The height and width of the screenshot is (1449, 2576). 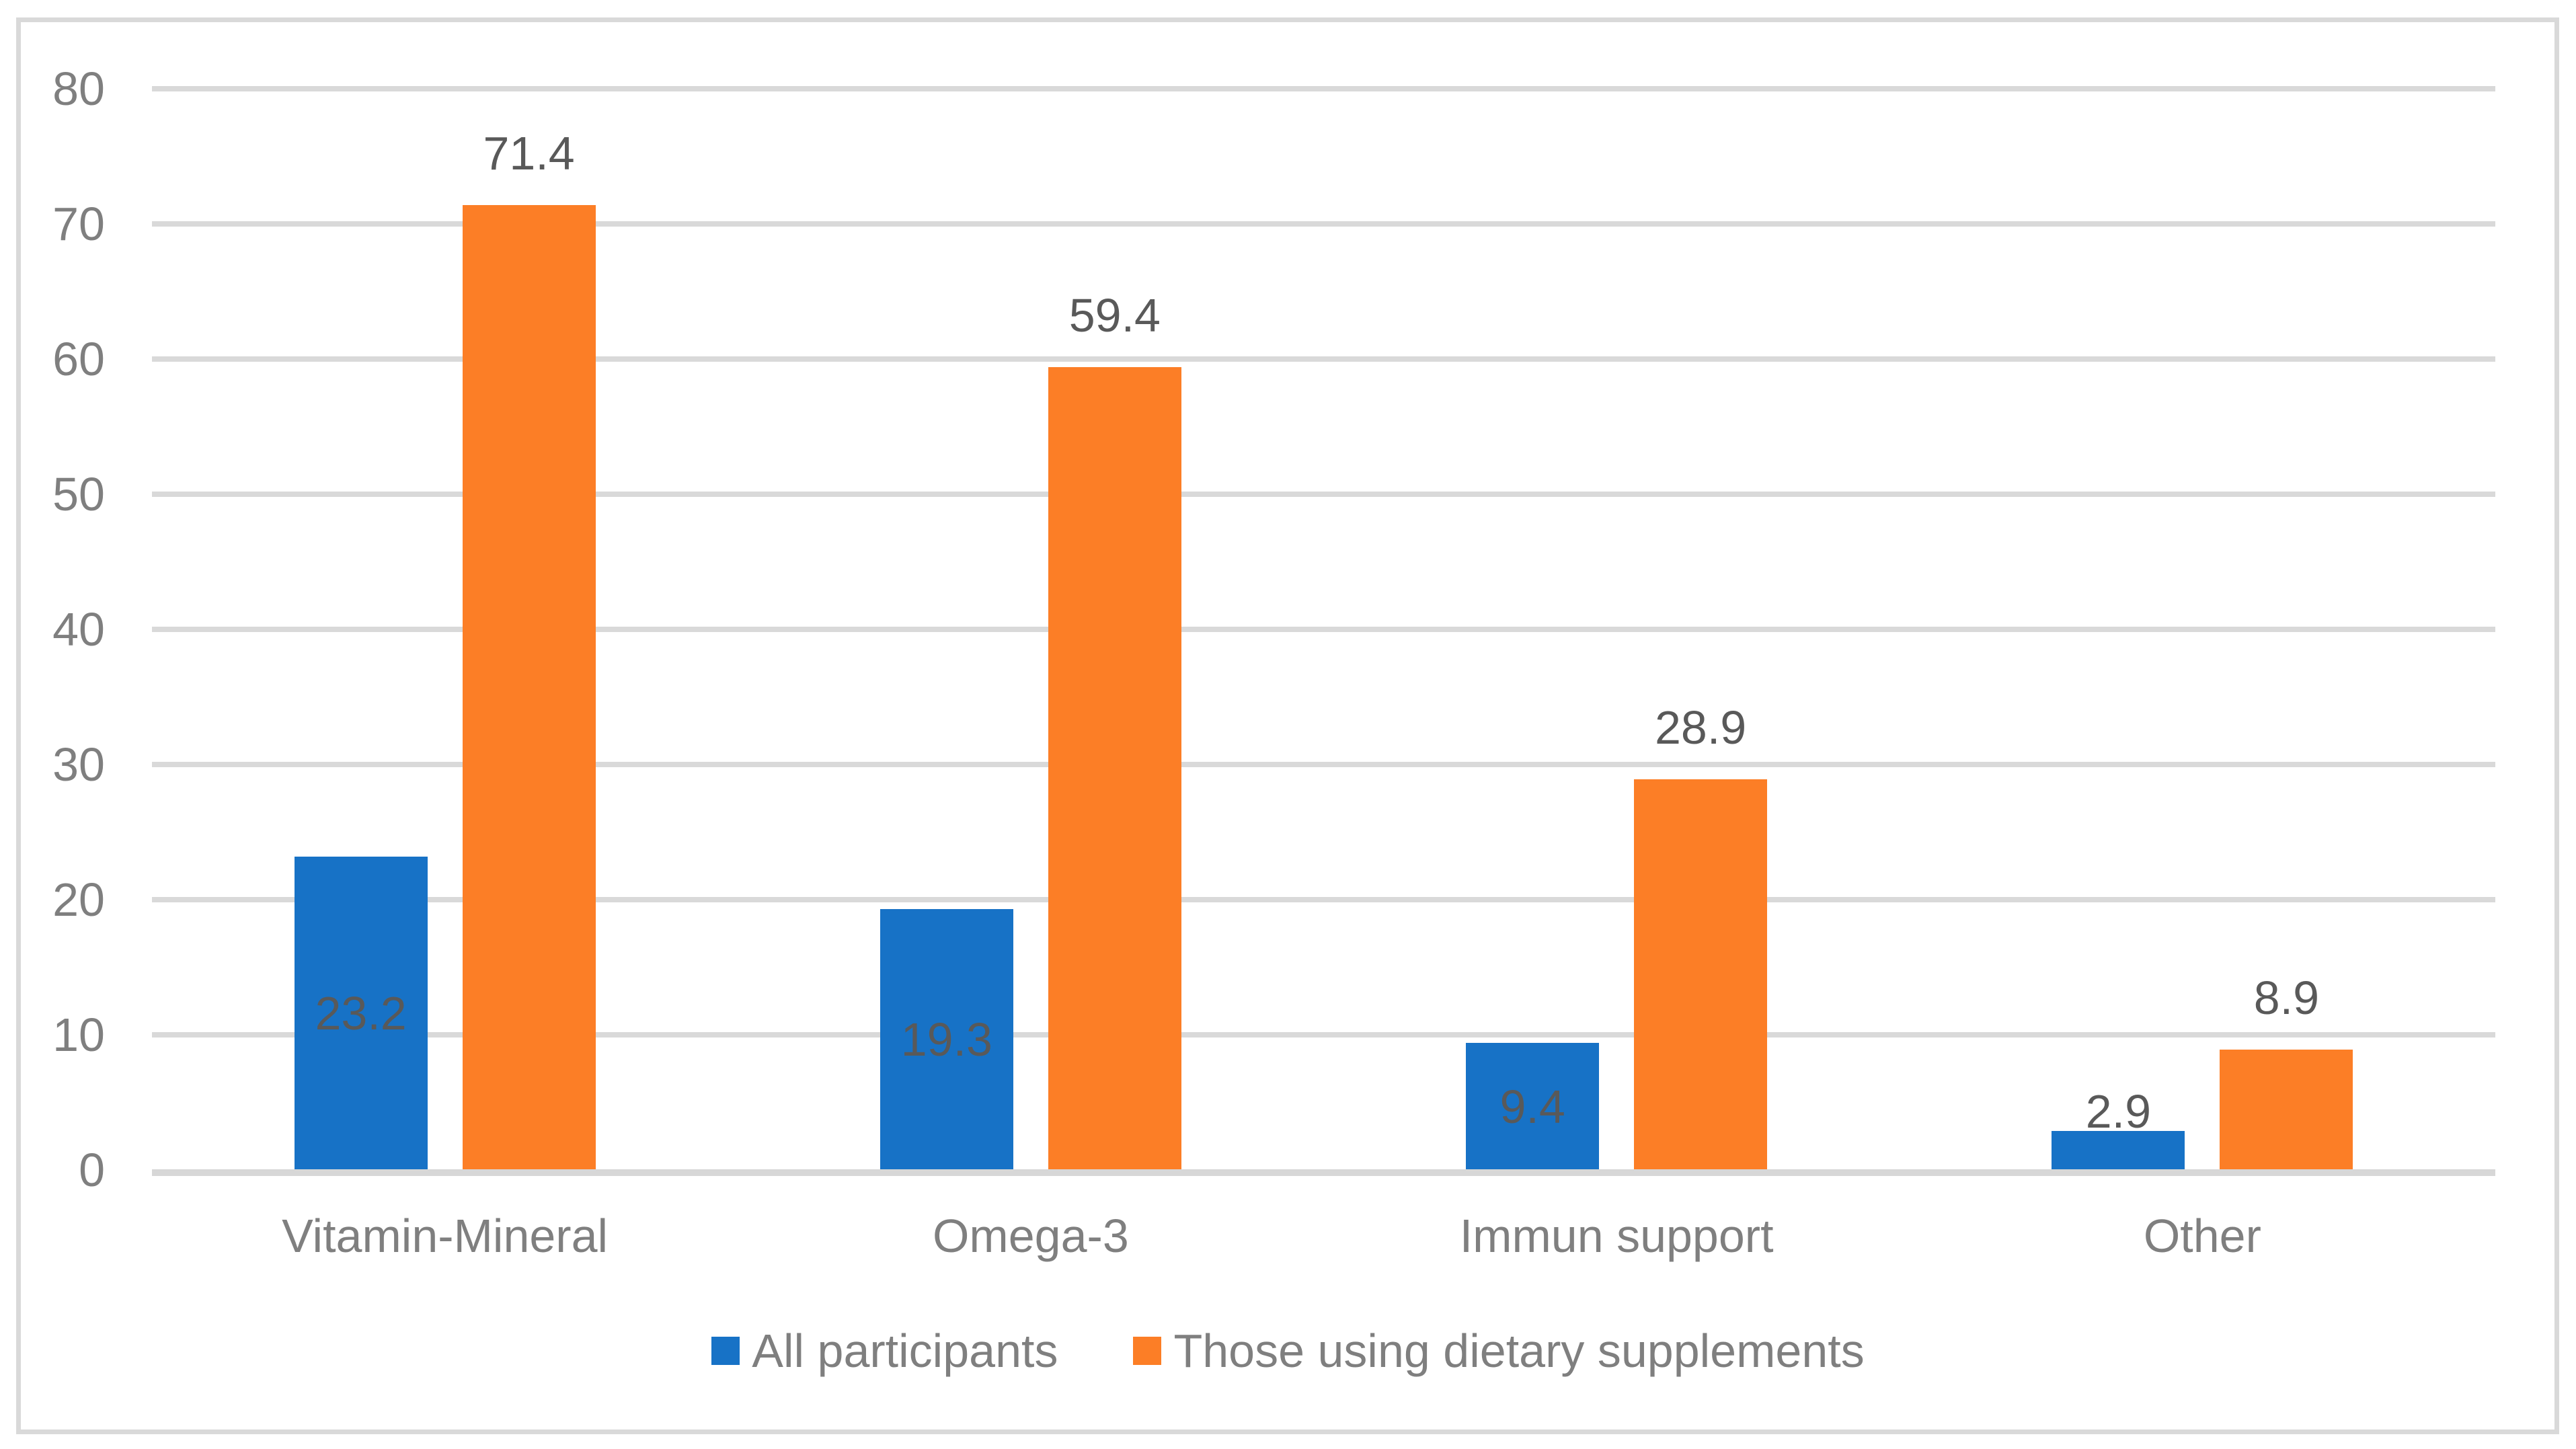 I want to click on data-label-those-using-dietary-supplements-other: 8.9, so click(x=2287, y=998).